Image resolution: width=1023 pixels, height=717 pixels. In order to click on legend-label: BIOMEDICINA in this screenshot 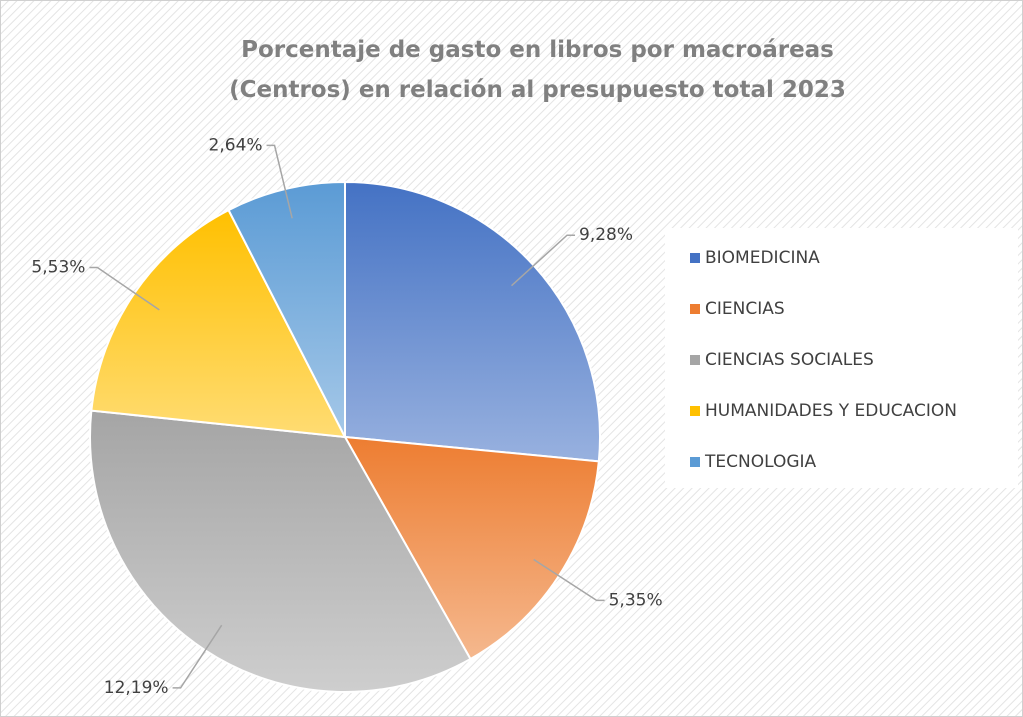, I will do `click(762, 258)`.